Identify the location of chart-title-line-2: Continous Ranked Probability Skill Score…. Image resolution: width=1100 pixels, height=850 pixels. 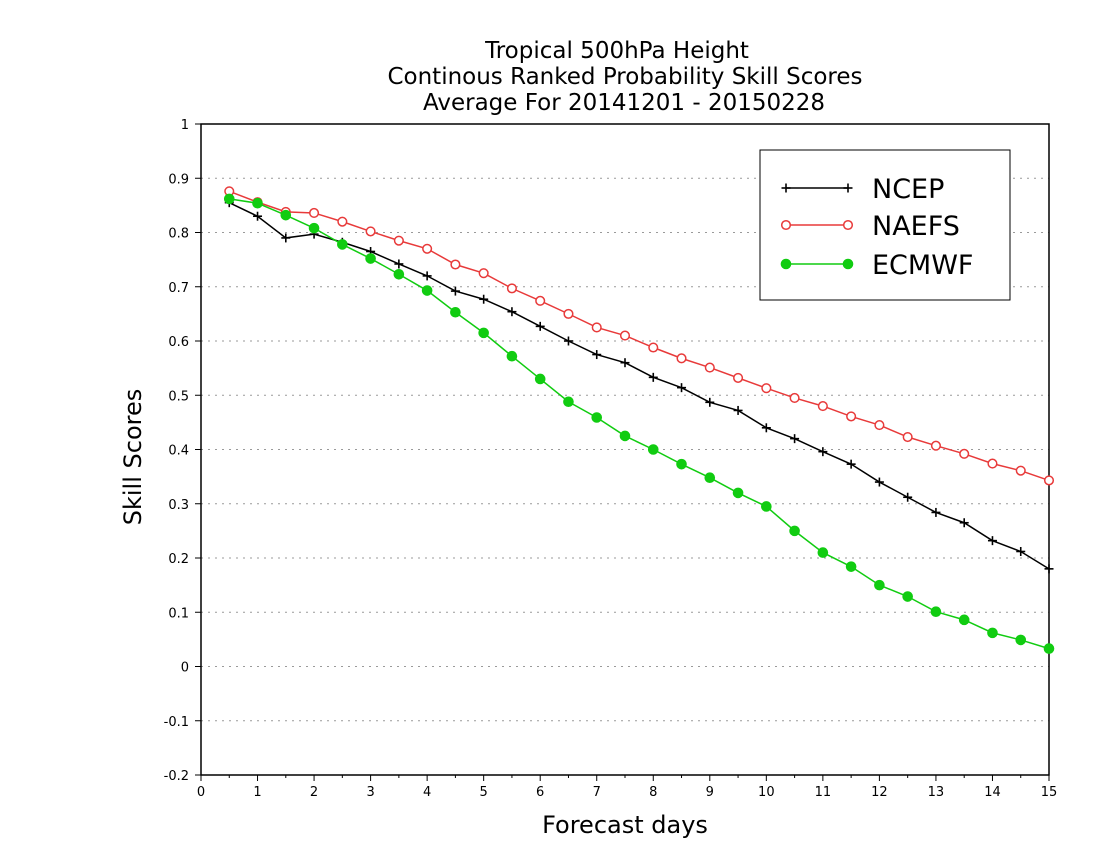
(624, 77).